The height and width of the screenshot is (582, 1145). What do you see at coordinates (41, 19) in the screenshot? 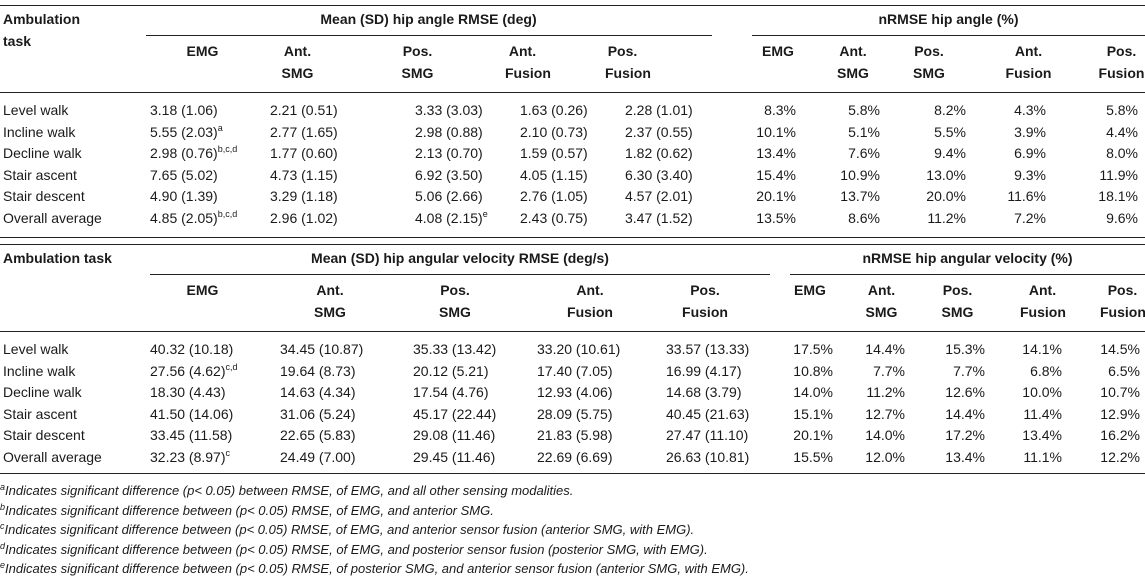
I see `task-header: Ambulation` at bounding box center [41, 19].